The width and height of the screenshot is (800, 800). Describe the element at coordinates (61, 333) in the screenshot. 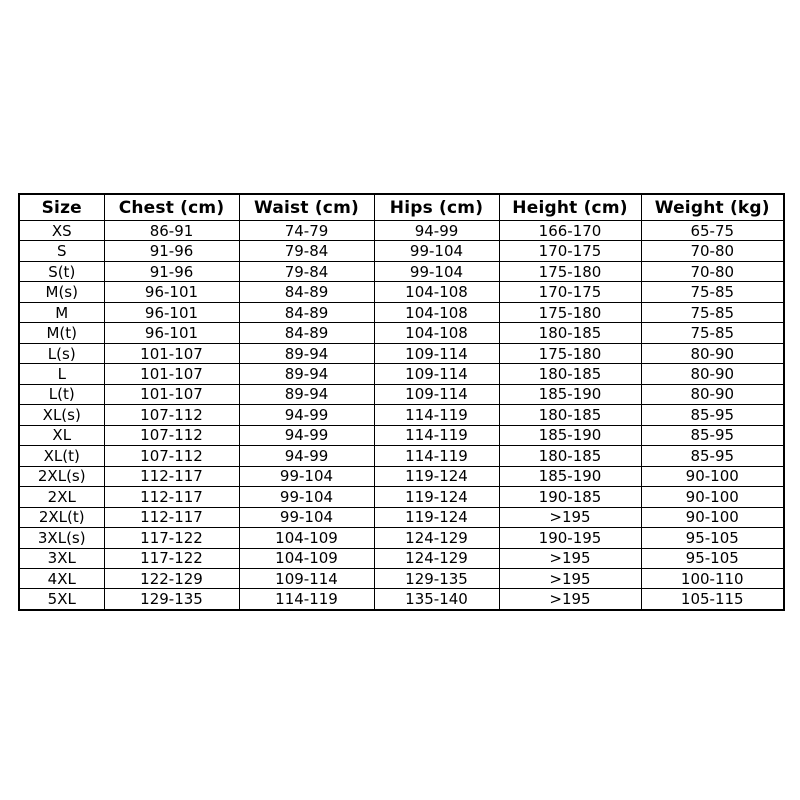

I see `size-label-cell: M(t)` at that location.